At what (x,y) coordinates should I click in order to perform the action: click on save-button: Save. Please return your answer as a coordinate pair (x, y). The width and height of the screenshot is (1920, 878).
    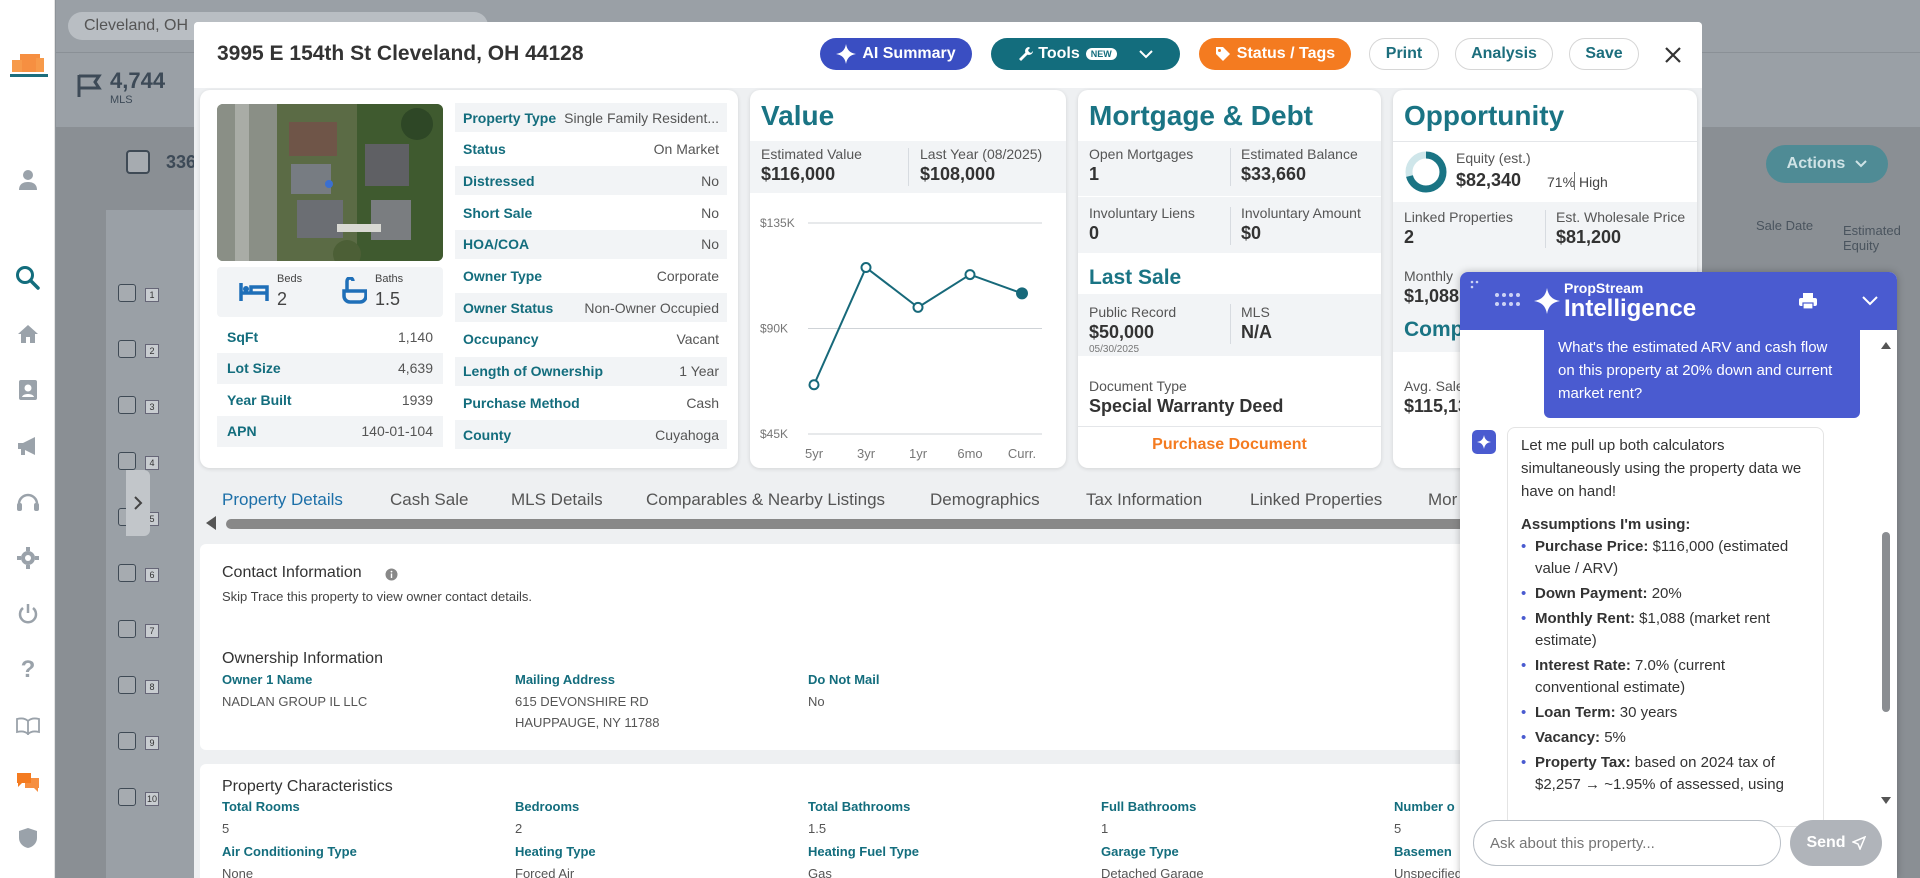
    Looking at the image, I should click on (1604, 54).